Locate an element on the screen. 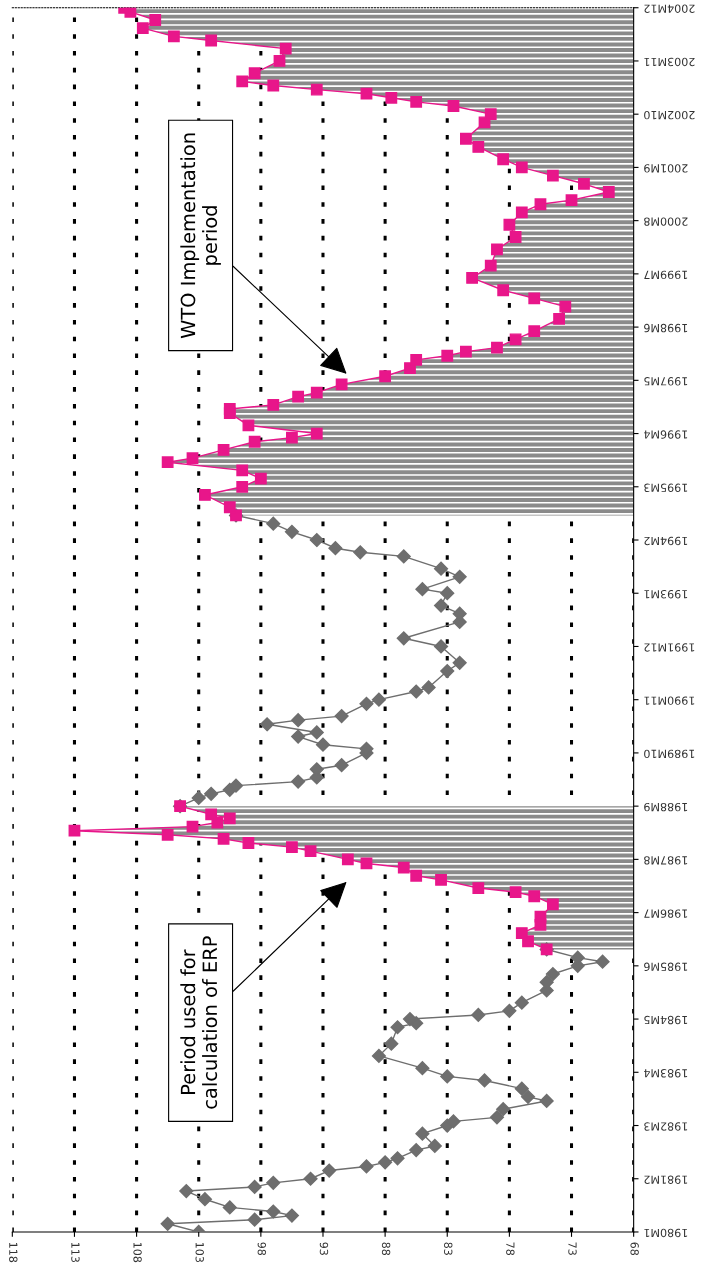 Image resolution: width=725 pixels, height=1288 pixels. x-tick-label: 103 is located at coordinates (199, 1252).